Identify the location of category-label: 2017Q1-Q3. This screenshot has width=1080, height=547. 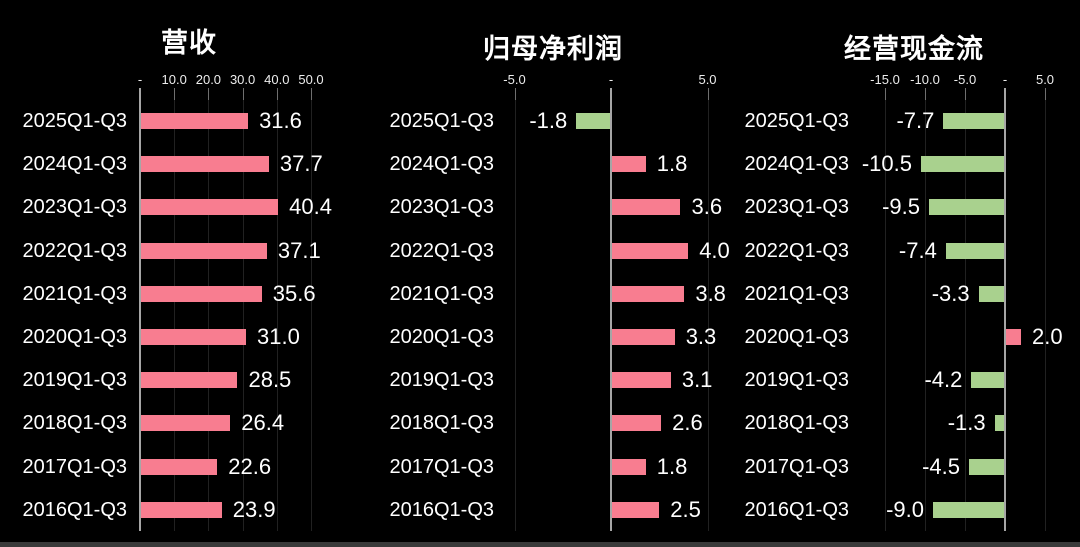
(441, 466).